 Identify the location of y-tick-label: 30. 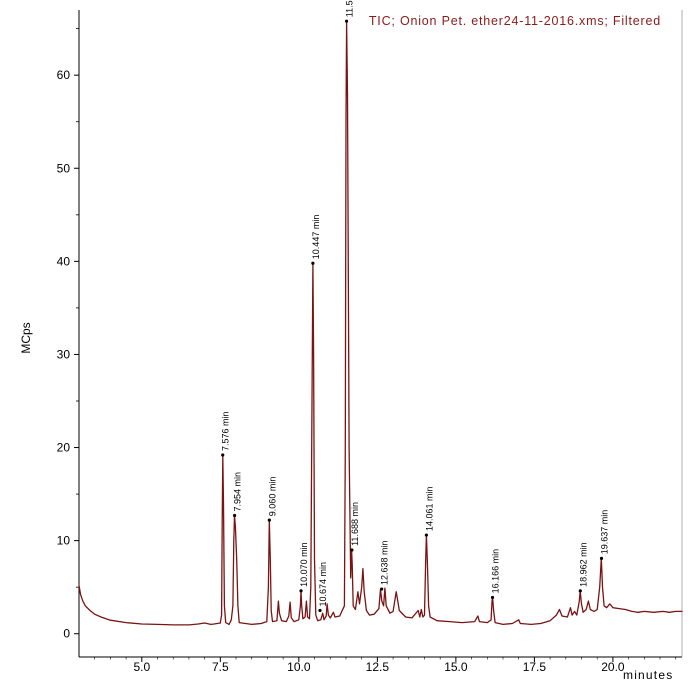
(64, 354).